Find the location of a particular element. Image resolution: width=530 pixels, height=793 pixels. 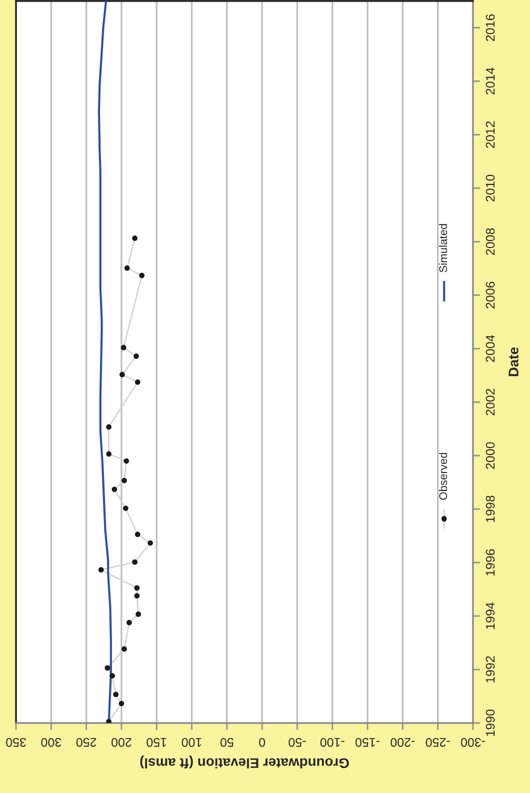

y-axis-title: Date is located at coordinates (513, 361).